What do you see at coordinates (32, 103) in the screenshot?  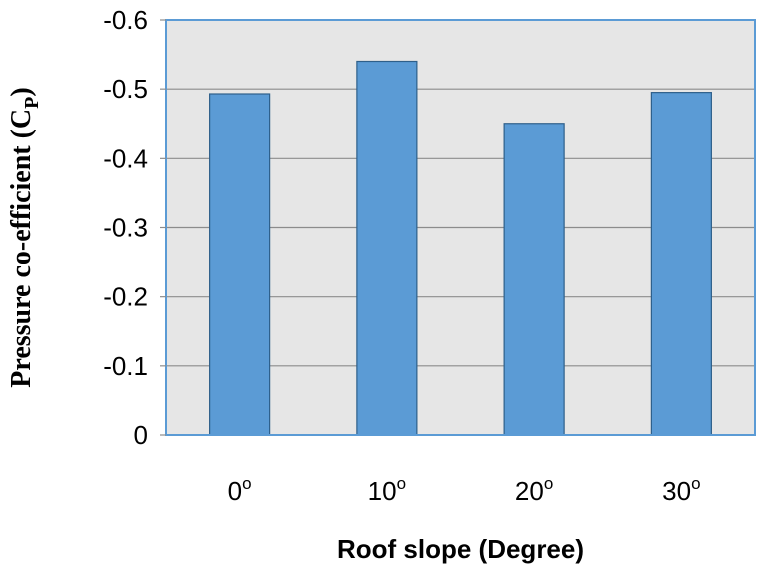 I see `y-axis-label-subscript: P` at bounding box center [32, 103].